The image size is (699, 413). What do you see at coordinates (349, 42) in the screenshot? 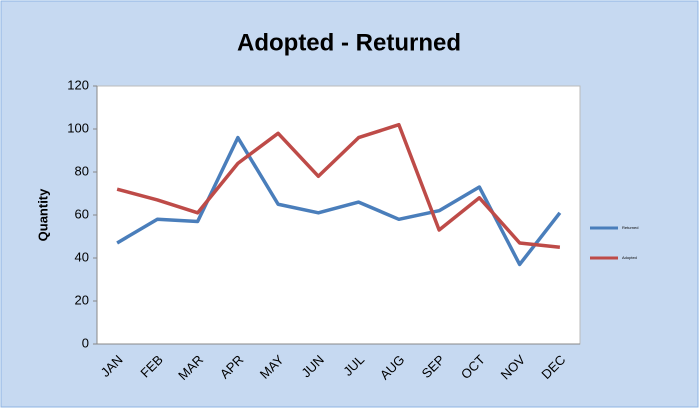
I see `chart-title: Adopted - Returned` at bounding box center [349, 42].